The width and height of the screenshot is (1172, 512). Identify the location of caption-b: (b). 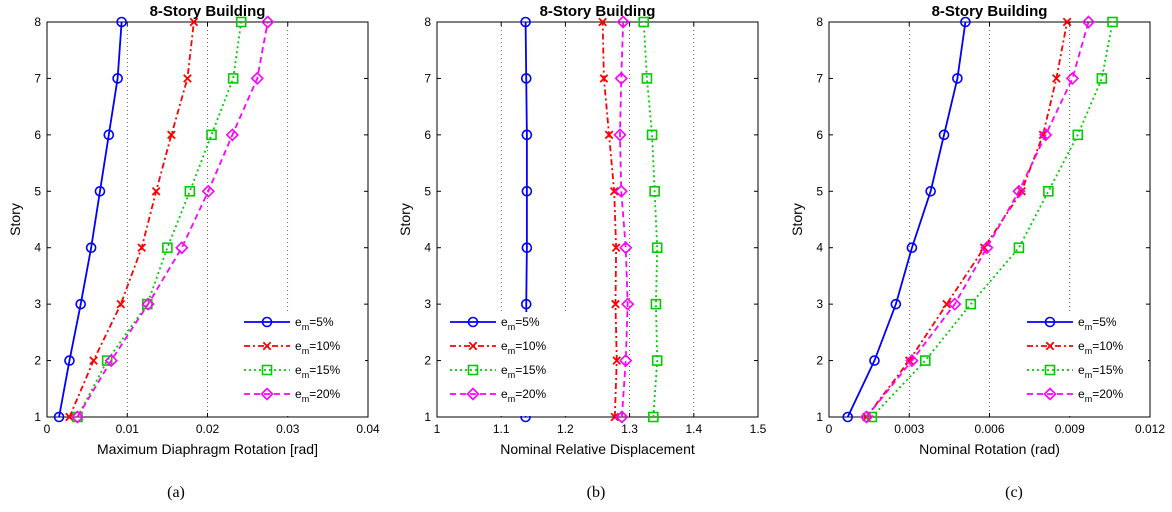
(596, 492).